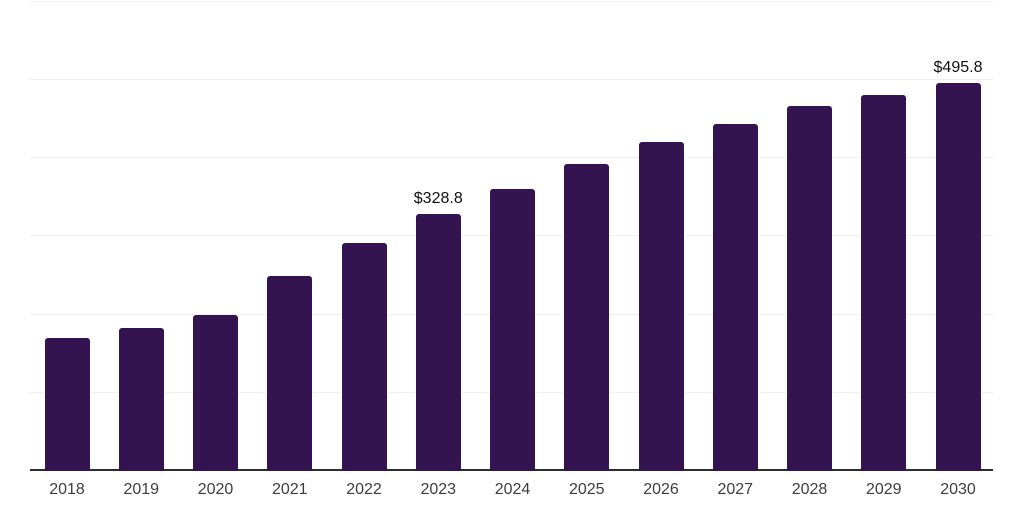 This screenshot has width=1024, height=512. Describe the element at coordinates (67, 404) in the screenshot. I see `bar-2018` at that location.